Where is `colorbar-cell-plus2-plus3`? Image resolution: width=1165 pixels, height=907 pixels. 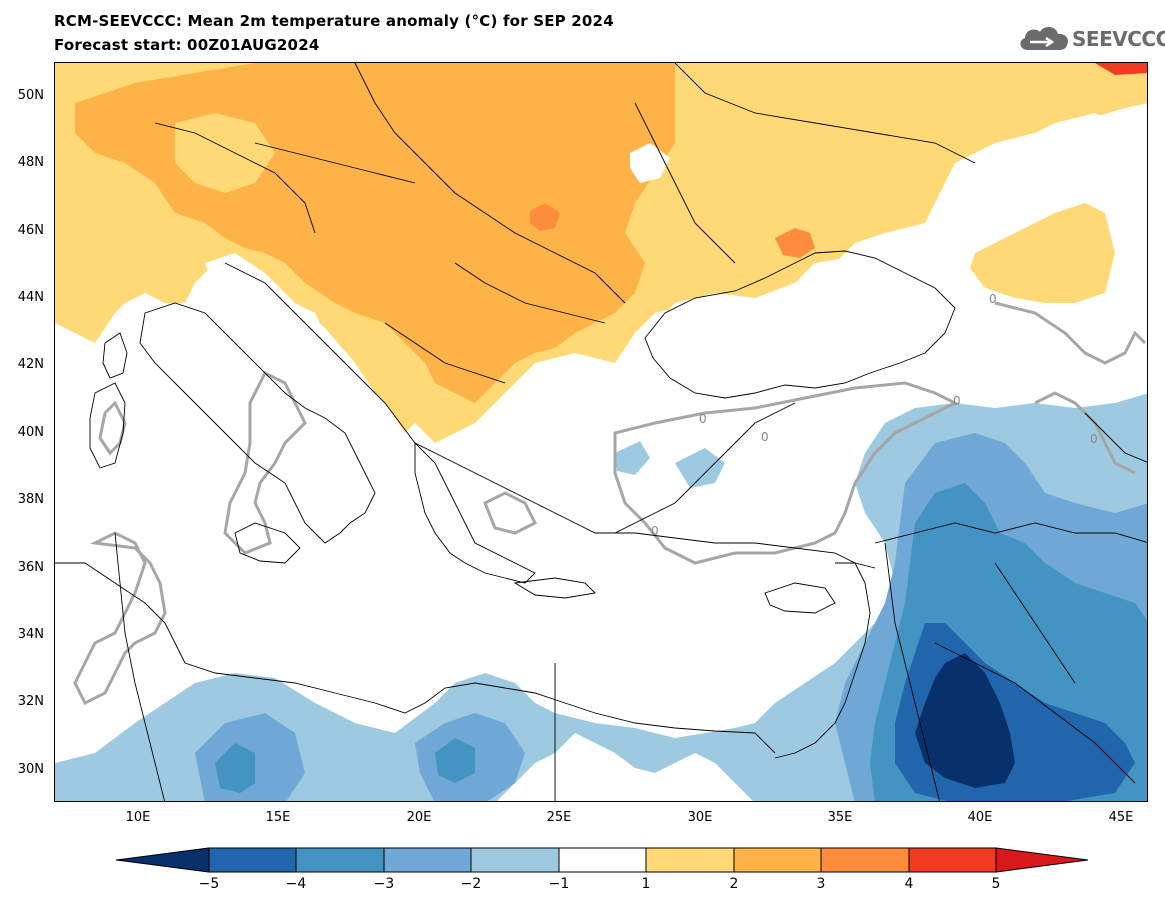
colorbar-cell-plus2-plus3 is located at coordinates (777, 860).